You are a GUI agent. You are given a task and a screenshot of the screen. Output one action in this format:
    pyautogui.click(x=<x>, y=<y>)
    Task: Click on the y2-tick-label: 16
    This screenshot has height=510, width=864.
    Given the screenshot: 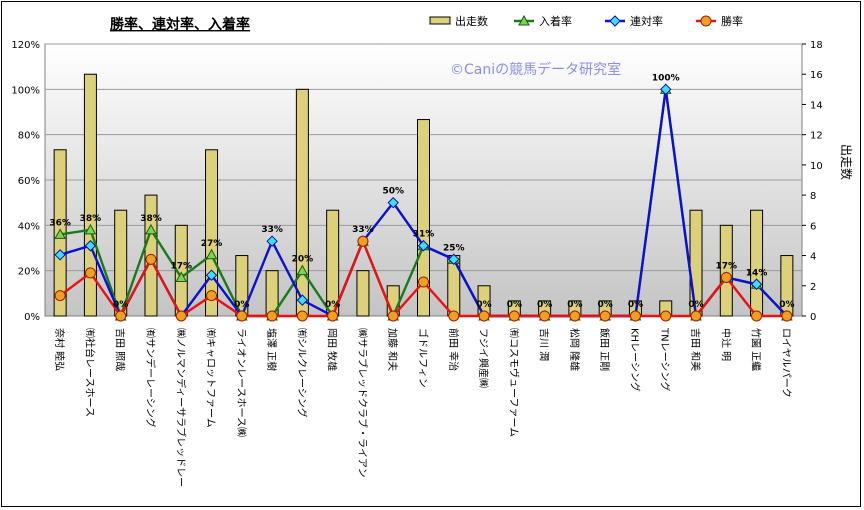 What is the action you would take?
    pyautogui.click(x=816, y=75)
    